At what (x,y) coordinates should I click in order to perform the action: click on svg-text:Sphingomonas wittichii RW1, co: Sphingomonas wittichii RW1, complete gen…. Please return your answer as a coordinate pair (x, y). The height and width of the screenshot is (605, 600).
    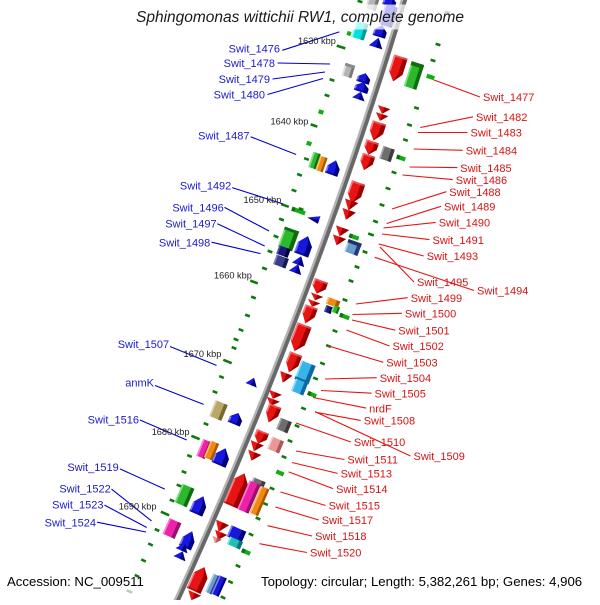
    Looking at the image, I should click on (300, 17).